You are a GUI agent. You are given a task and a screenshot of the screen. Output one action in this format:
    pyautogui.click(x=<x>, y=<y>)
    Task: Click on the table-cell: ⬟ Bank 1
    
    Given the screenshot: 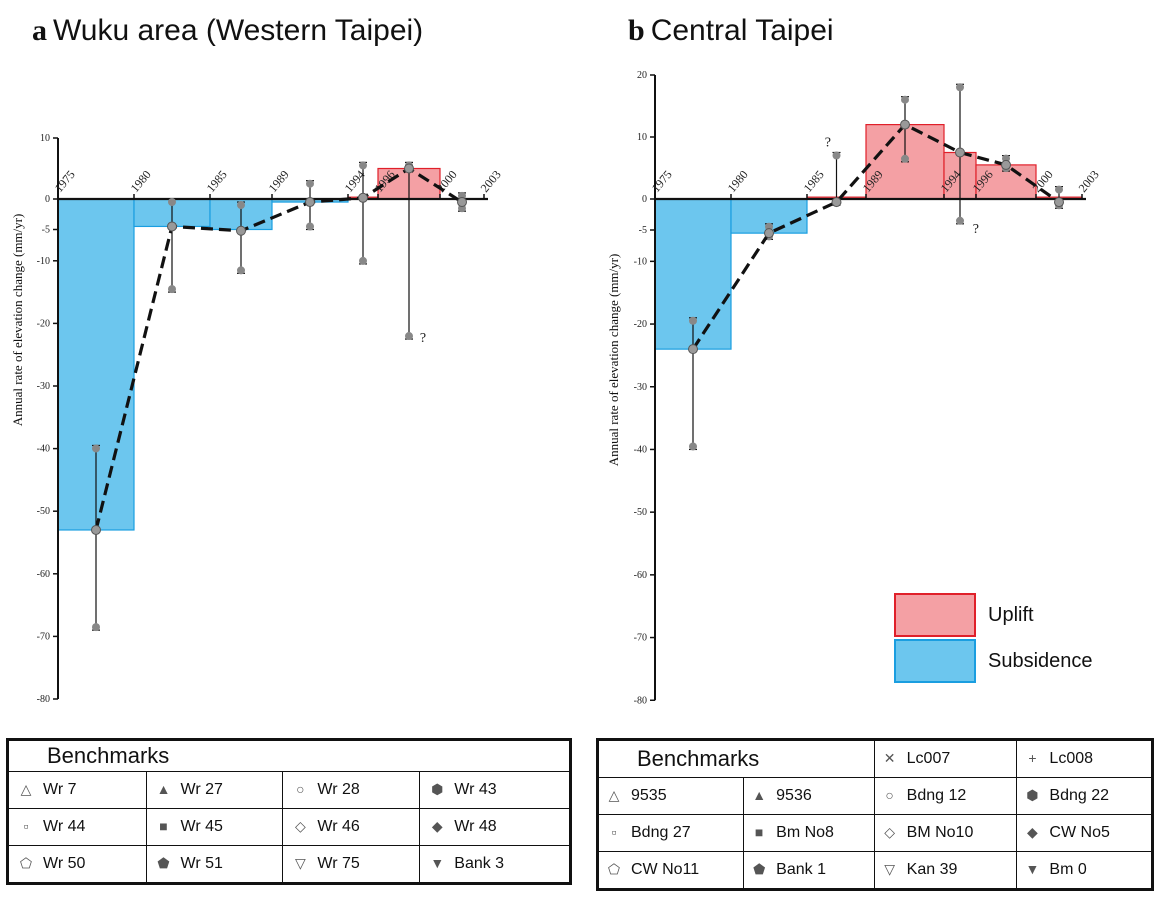 What is the action you would take?
    pyautogui.click(x=809, y=870)
    